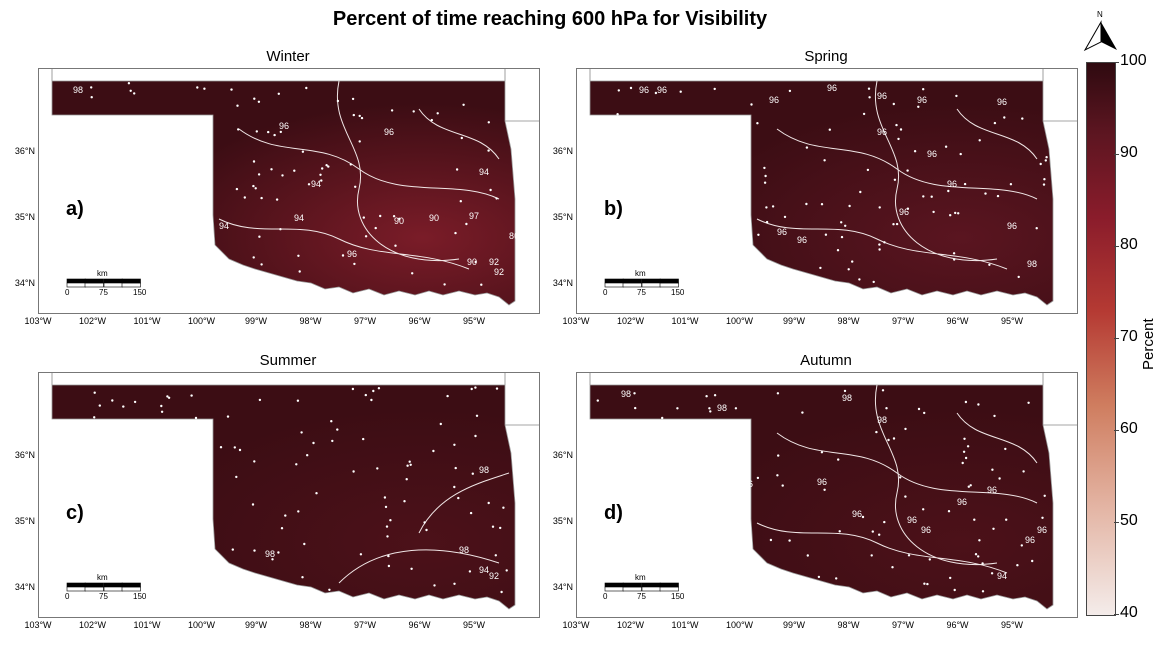  I want to click on contour-label: 90, so click(472, 262).